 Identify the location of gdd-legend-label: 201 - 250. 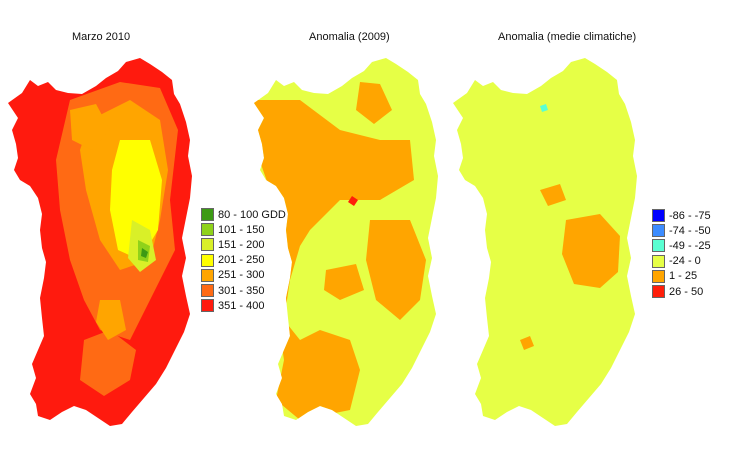
(241, 260).